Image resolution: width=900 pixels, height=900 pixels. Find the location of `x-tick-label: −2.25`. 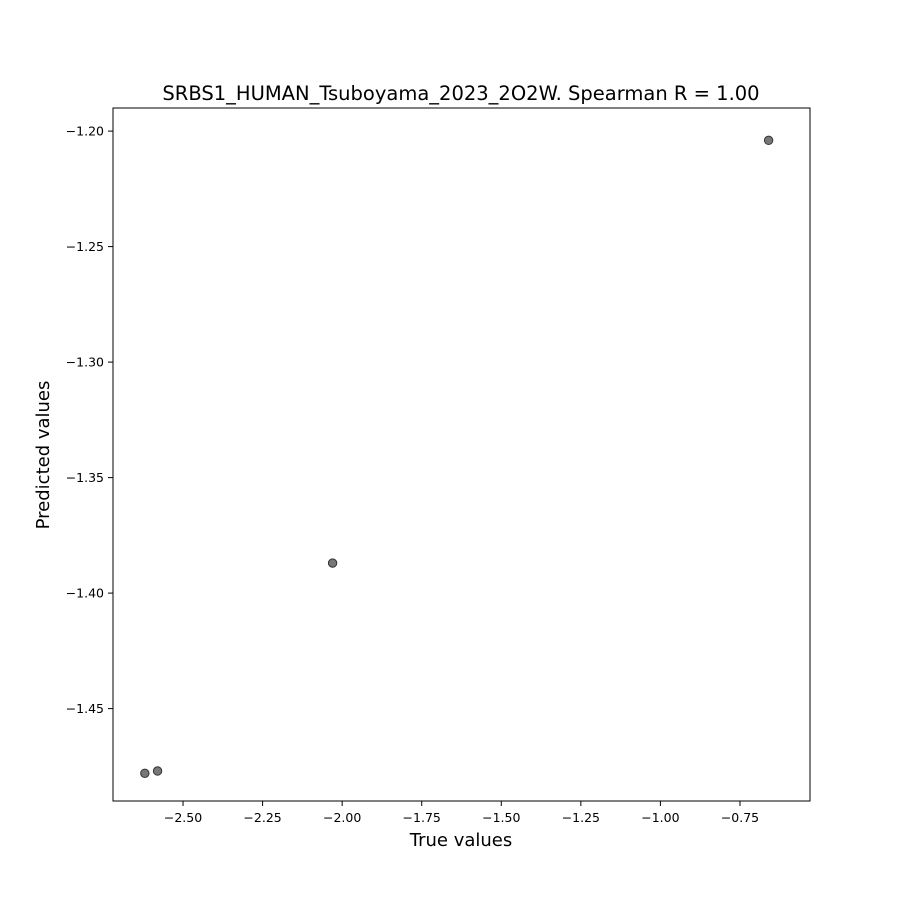

x-tick-label: −2.25 is located at coordinates (262, 817).